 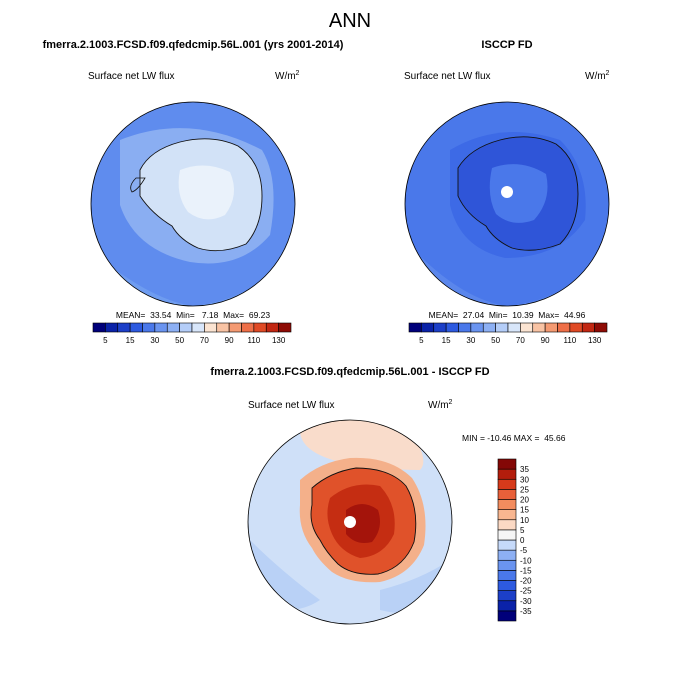 I want to click on model-colorbar-tick-label: 50, so click(x=179, y=340).